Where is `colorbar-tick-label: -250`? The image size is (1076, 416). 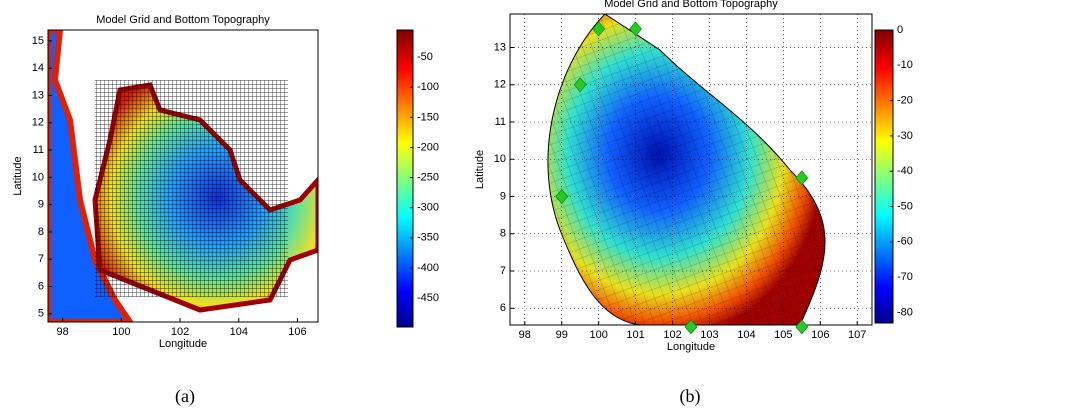
colorbar-tick-label: -250 is located at coordinates (428, 178).